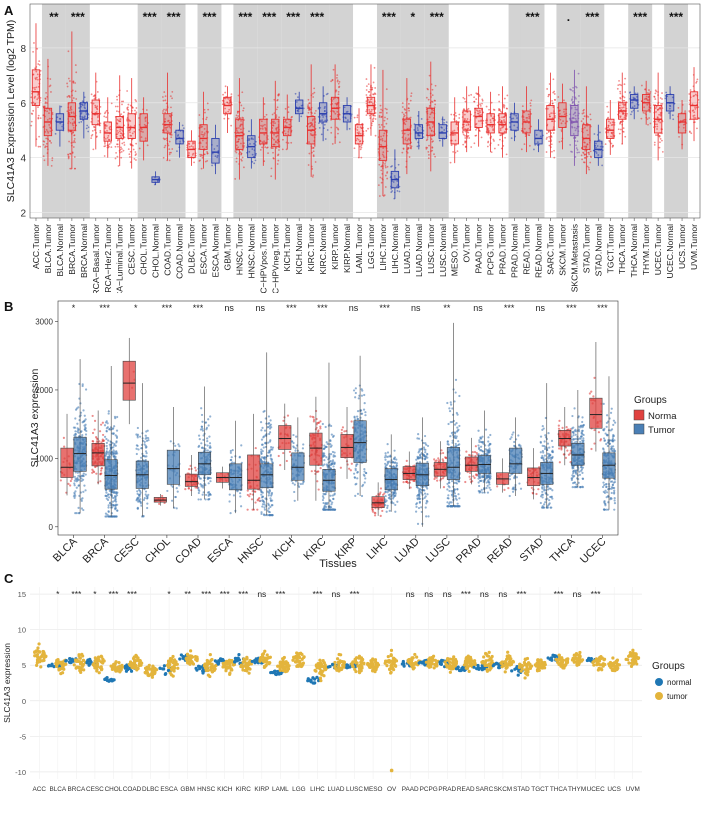 This screenshot has height=828, width=704. Describe the element at coordinates (120, 258) in the screenshot. I see `x-tick-label: BRCA−Luminal.Tumor` at that location.